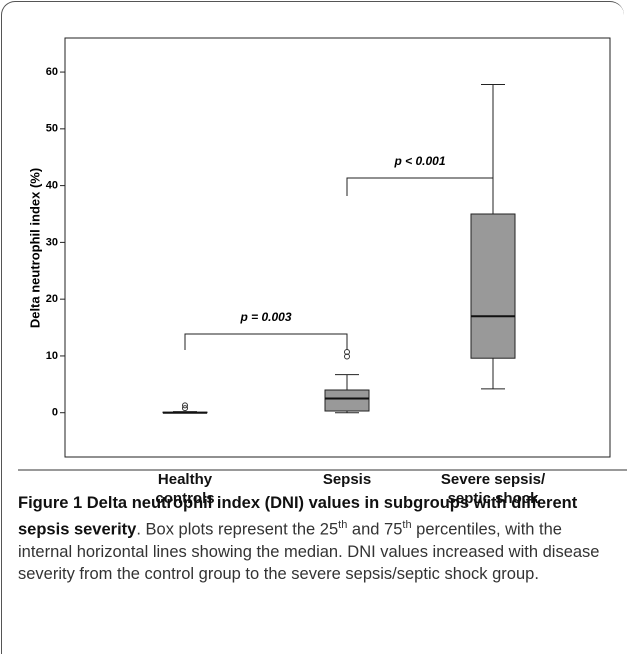 Image resolution: width=627 pixels, height=657 pixels. I want to click on caption-text: . Box plots represent the 25, so click(237, 529).